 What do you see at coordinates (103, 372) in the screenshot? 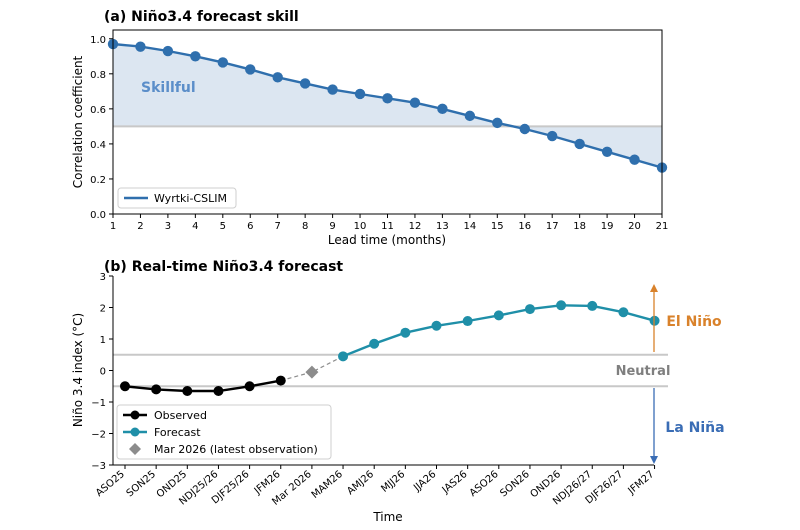
I see `y-tick-label: 0` at bounding box center [103, 372].